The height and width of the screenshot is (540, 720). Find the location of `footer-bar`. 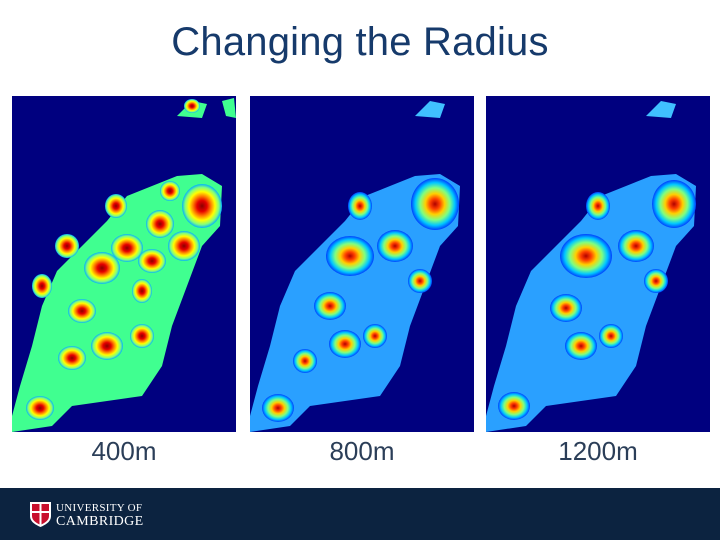

footer-bar is located at coordinates (360, 514).